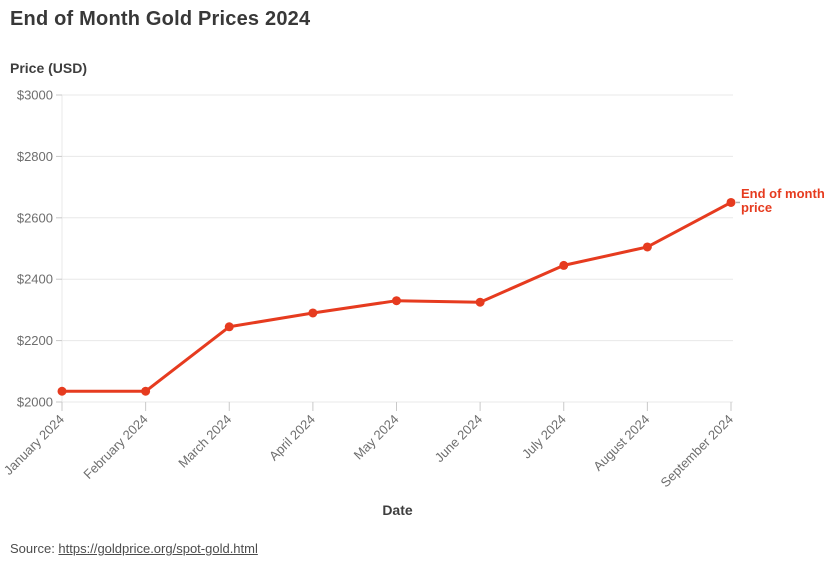 The width and height of the screenshot is (839, 563). What do you see at coordinates (59, 248) in the screenshot?
I see `y-axis-ticks` at bounding box center [59, 248].